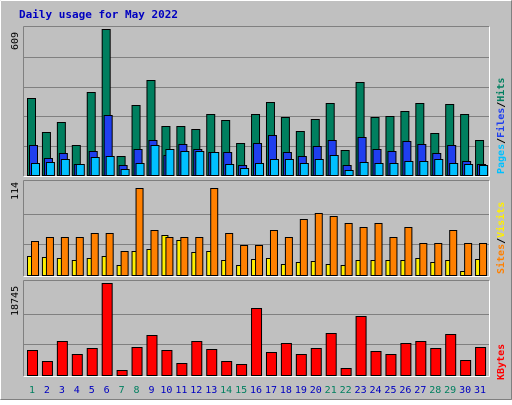 This screenshot has height=405, width=512. What do you see at coordinates (501, 123) in the screenshot?
I see `legend-files: Files` at bounding box center [501, 123].